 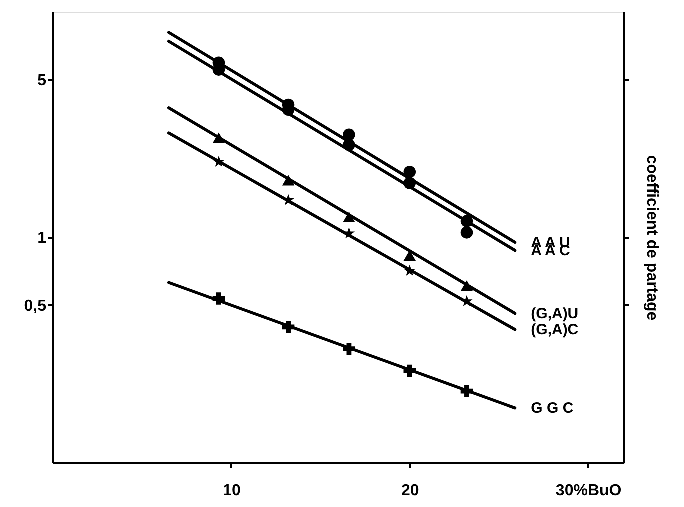 What do you see at coordinates (555, 314) in the screenshot?
I see `series-label: (G,A)U` at bounding box center [555, 314].